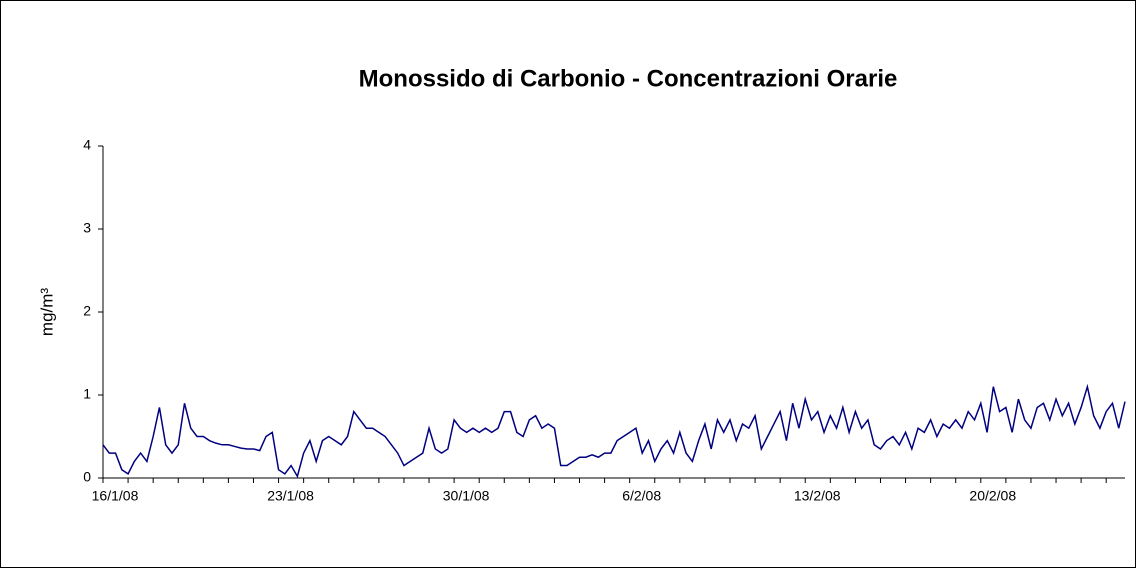 Image resolution: width=1136 pixels, height=568 pixels. What do you see at coordinates (817, 496) in the screenshot?
I see `x-tick-label: 13/2/08` at bounding box center [817, 496].